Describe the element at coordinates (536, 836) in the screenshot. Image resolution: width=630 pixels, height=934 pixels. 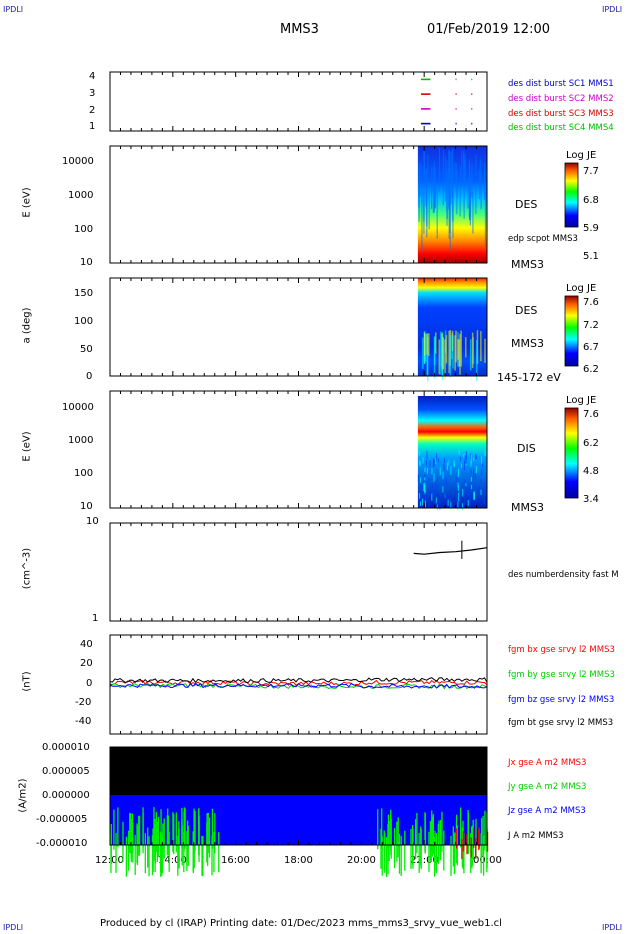
I see `j-legend-jtotal: J A m2 MMS3` at that location.